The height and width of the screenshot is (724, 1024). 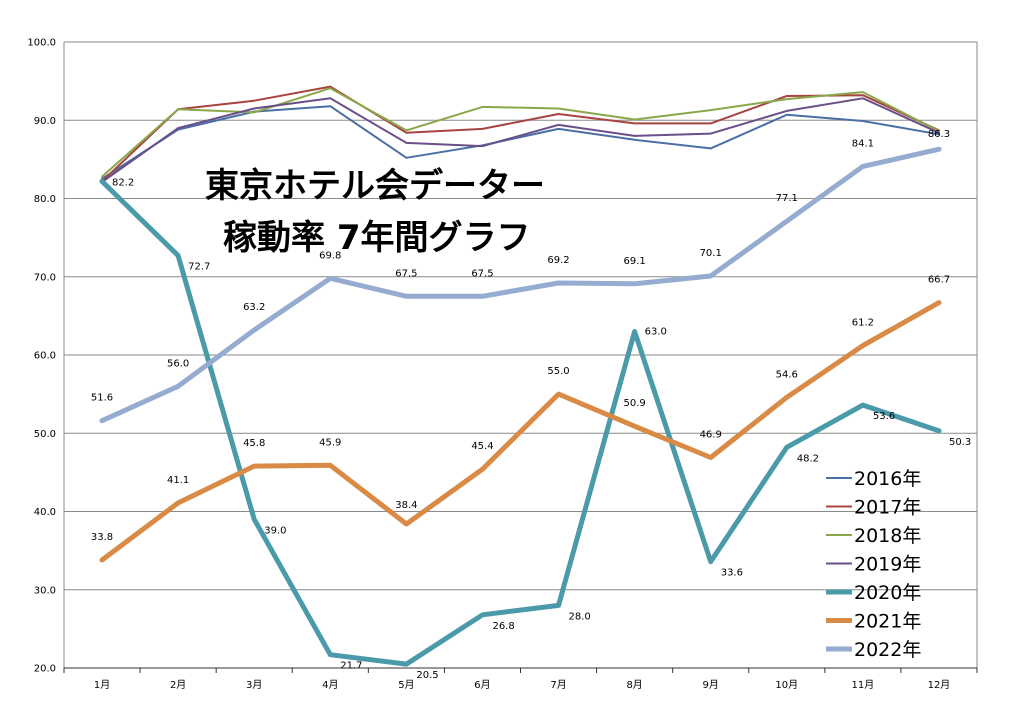 I want to click on y-tick-label: 100.0, so click(x=41, y=43).